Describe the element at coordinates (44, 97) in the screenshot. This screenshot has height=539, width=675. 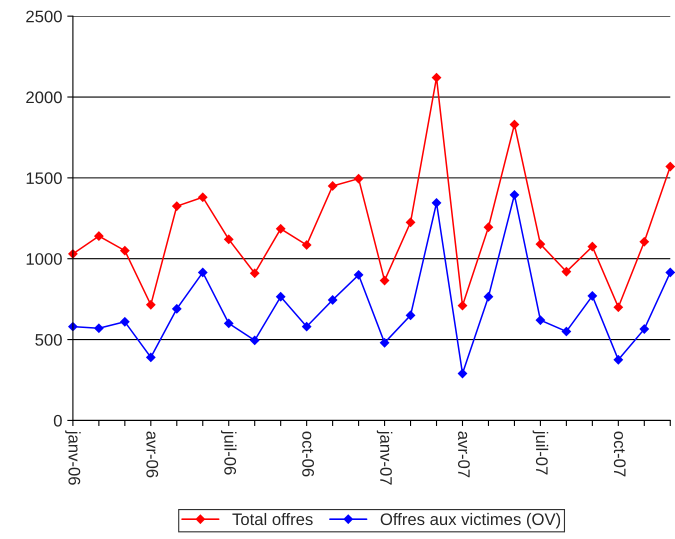
I see `y-tick-label: 2000` at that location.